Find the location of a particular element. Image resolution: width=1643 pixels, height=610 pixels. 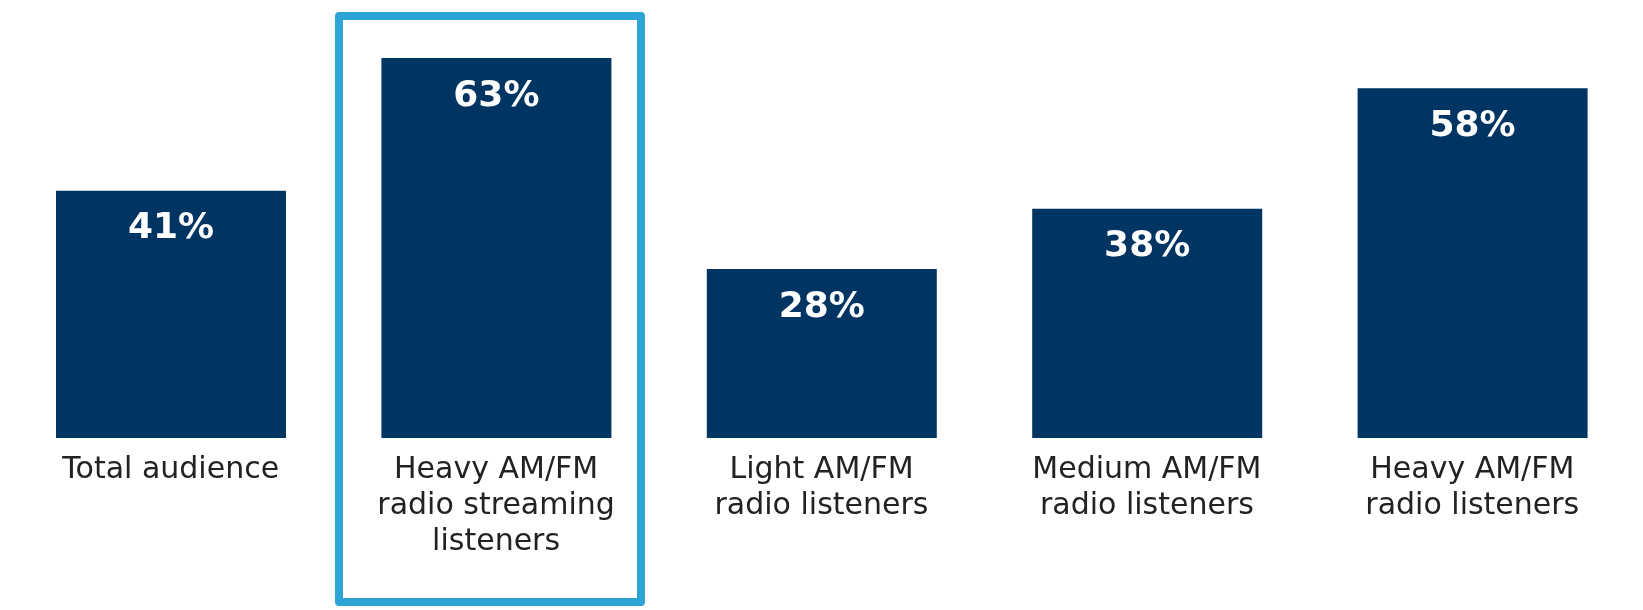

data-label: 28% is located at coordinates (821, 304).